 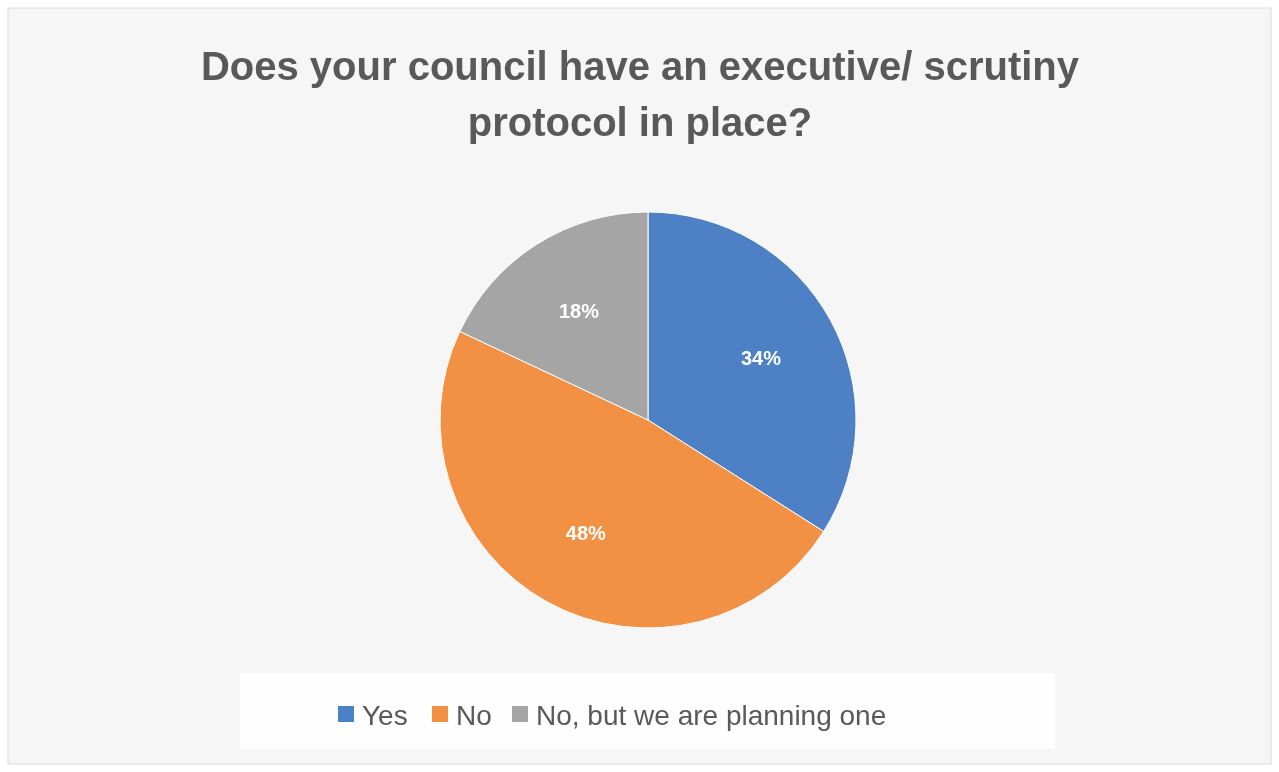 What do you see at coordinates (586, 533) in the screenshot?
I see `data-label: 48%` at bounding box center [586, 533].